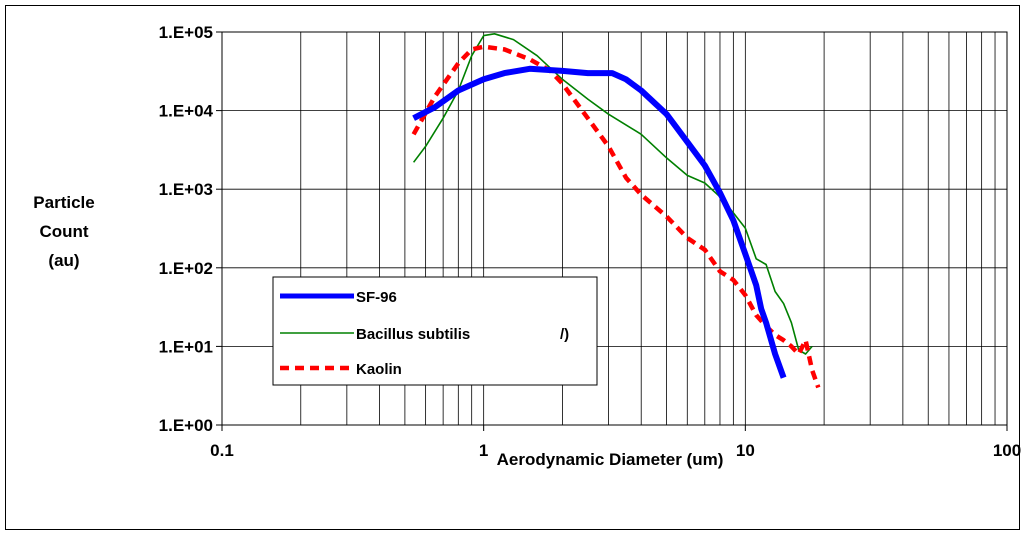 This screenshot has height=537, width=1027. I want to click on legend-label-kaolin: Kaolin, so click(379, 369).